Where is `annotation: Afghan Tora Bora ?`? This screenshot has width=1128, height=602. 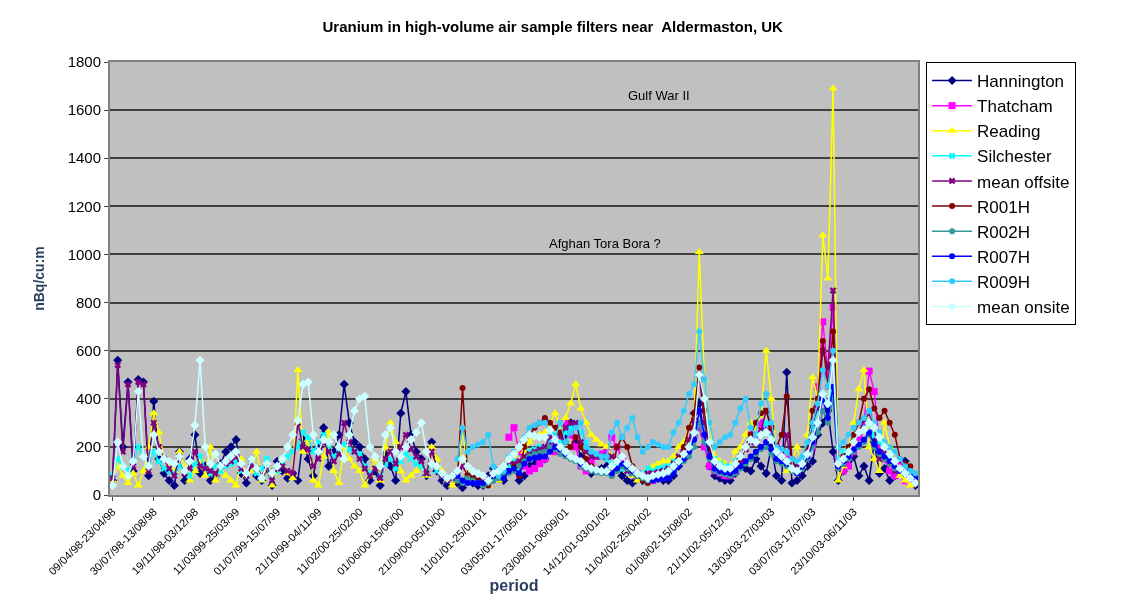
annotation: Afghan Tora Bora ? is located at coordinates (605, 243).